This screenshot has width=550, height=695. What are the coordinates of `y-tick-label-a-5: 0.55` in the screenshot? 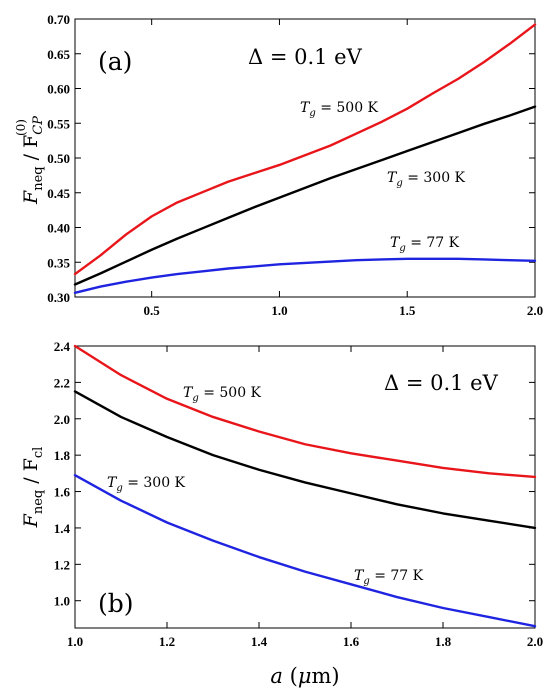 It's located at (58, 123).